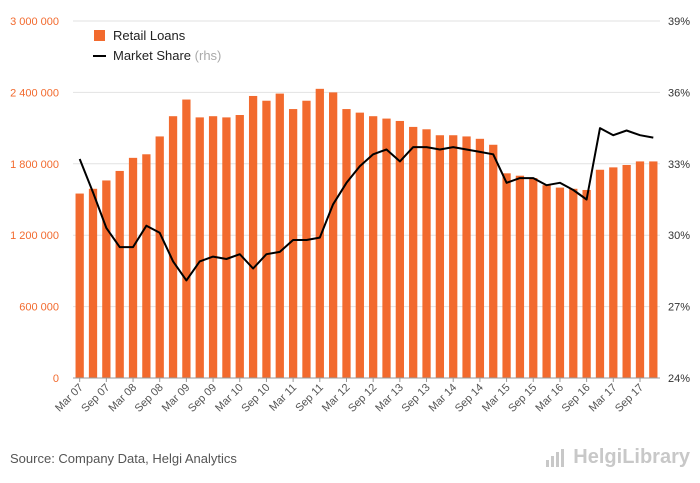  I want to click on x-tick-label: Mar 15, so click(496, 398).